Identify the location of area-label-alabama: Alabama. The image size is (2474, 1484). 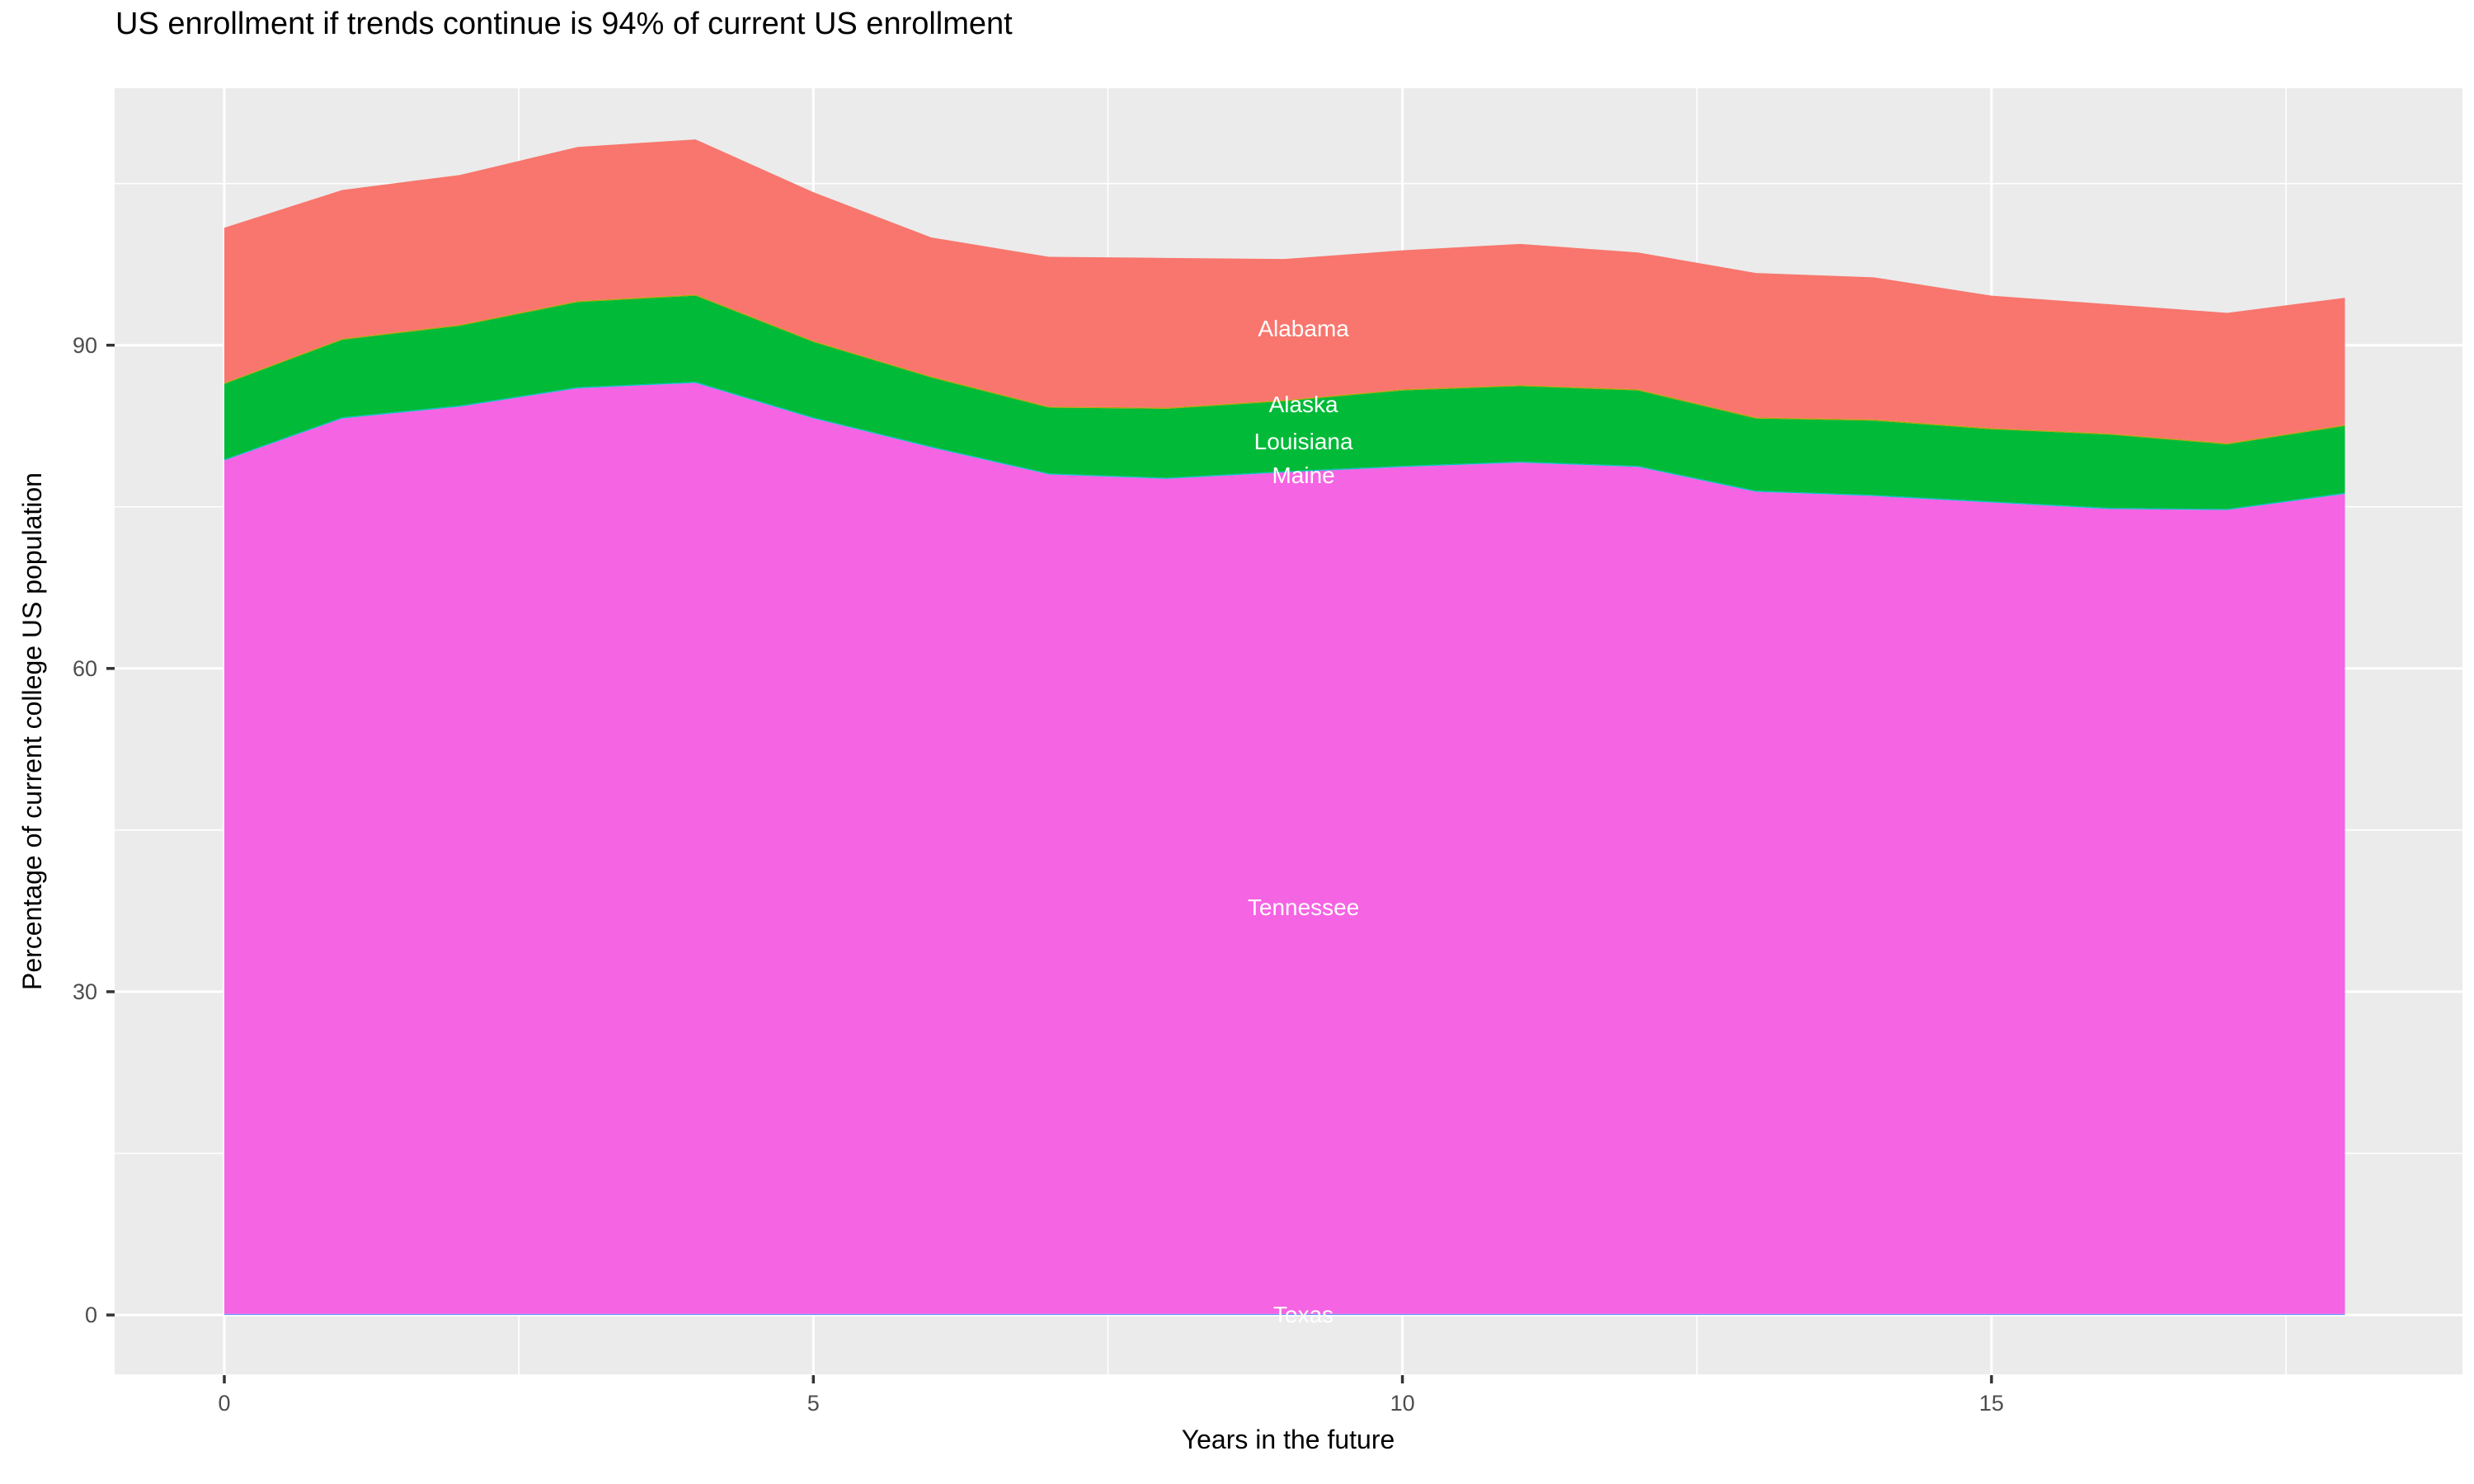
(1303, 329).